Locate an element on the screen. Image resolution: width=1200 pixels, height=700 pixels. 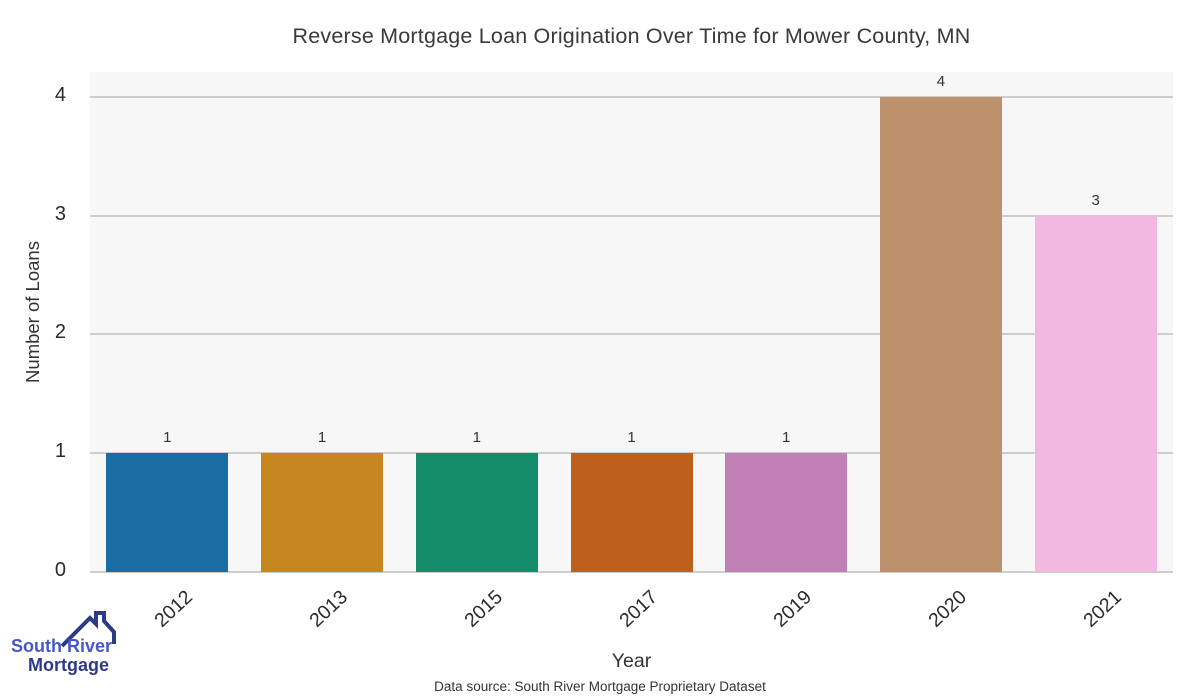
x-tick-label-2012: 2012 is located at coordinates (174, 609).